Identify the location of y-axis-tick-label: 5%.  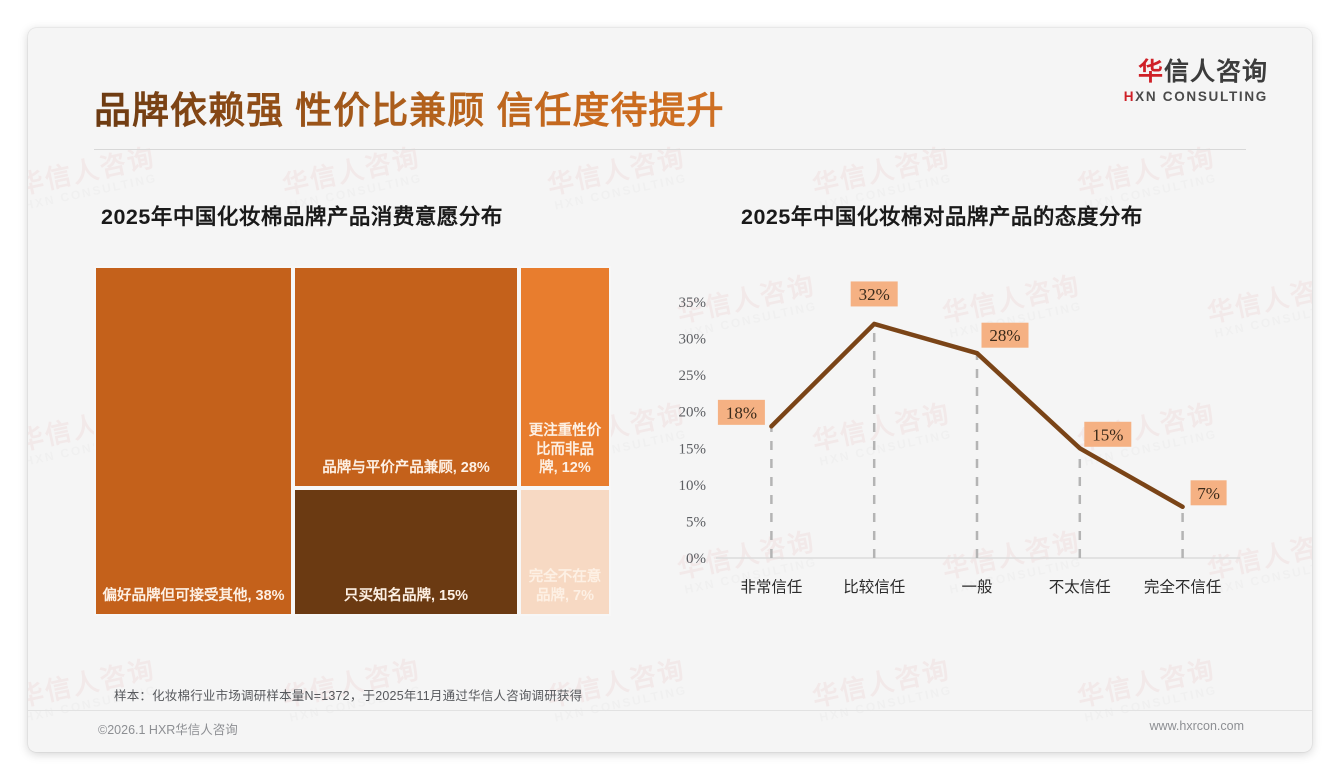
(696, 522).